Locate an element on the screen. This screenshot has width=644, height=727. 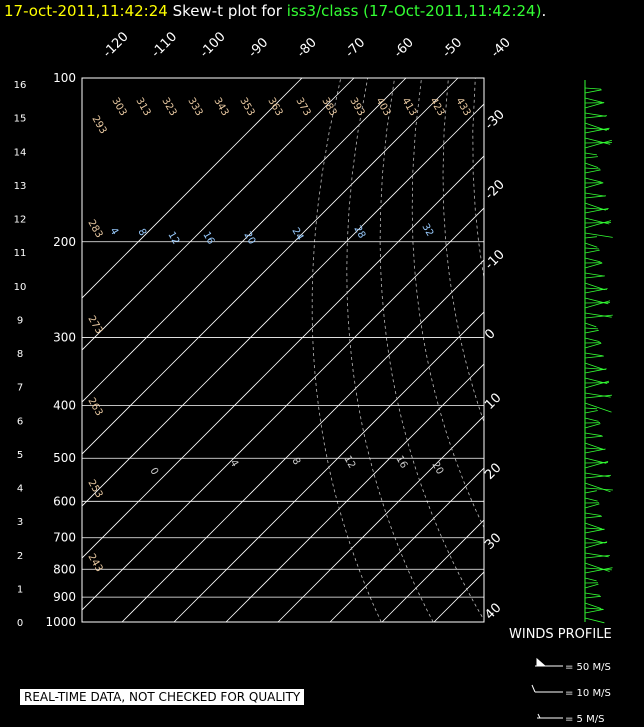
moist-adiabat-label: 20 is located at coordinates (437, 468).